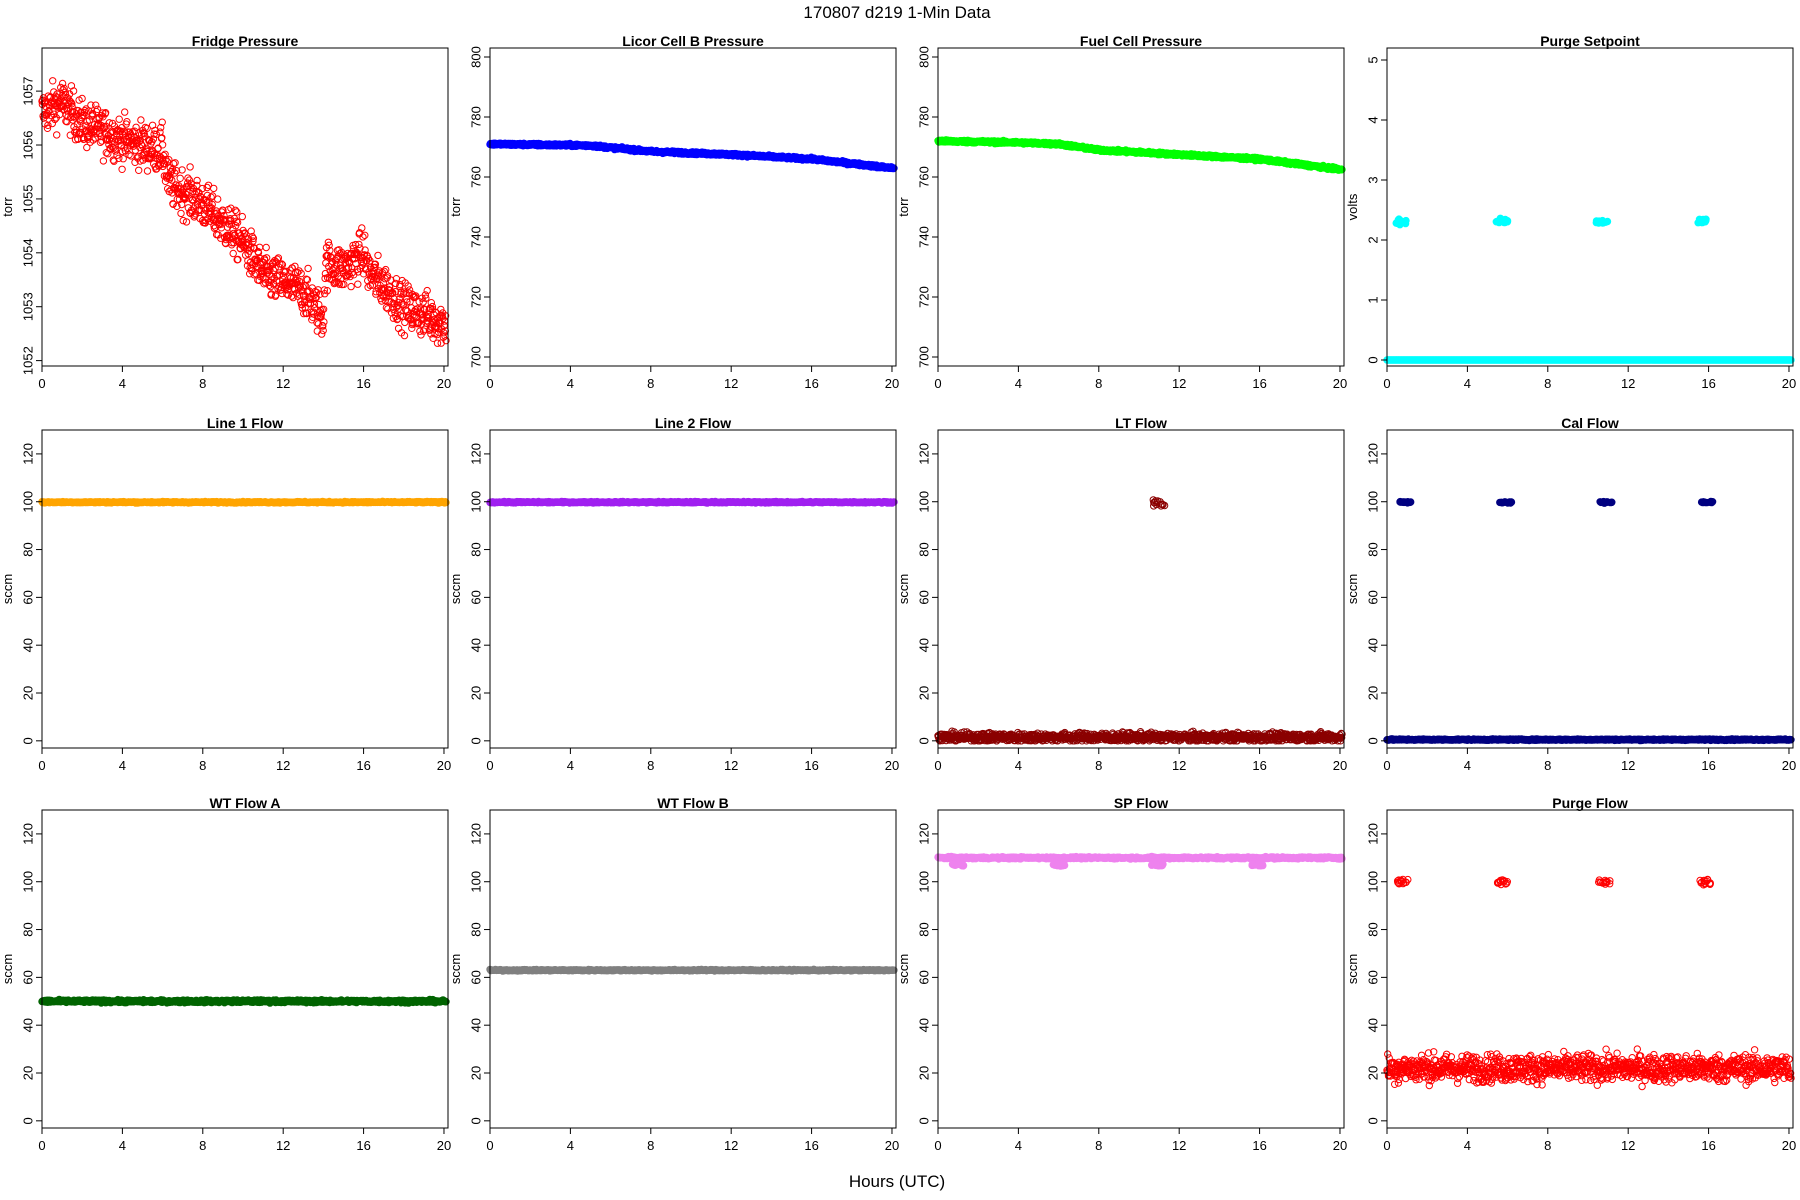 The image size is (1800, 1200). Describe the element at coordinates (27, 91) in the screenshot. I see `y-tick-label: 1057` at that location.